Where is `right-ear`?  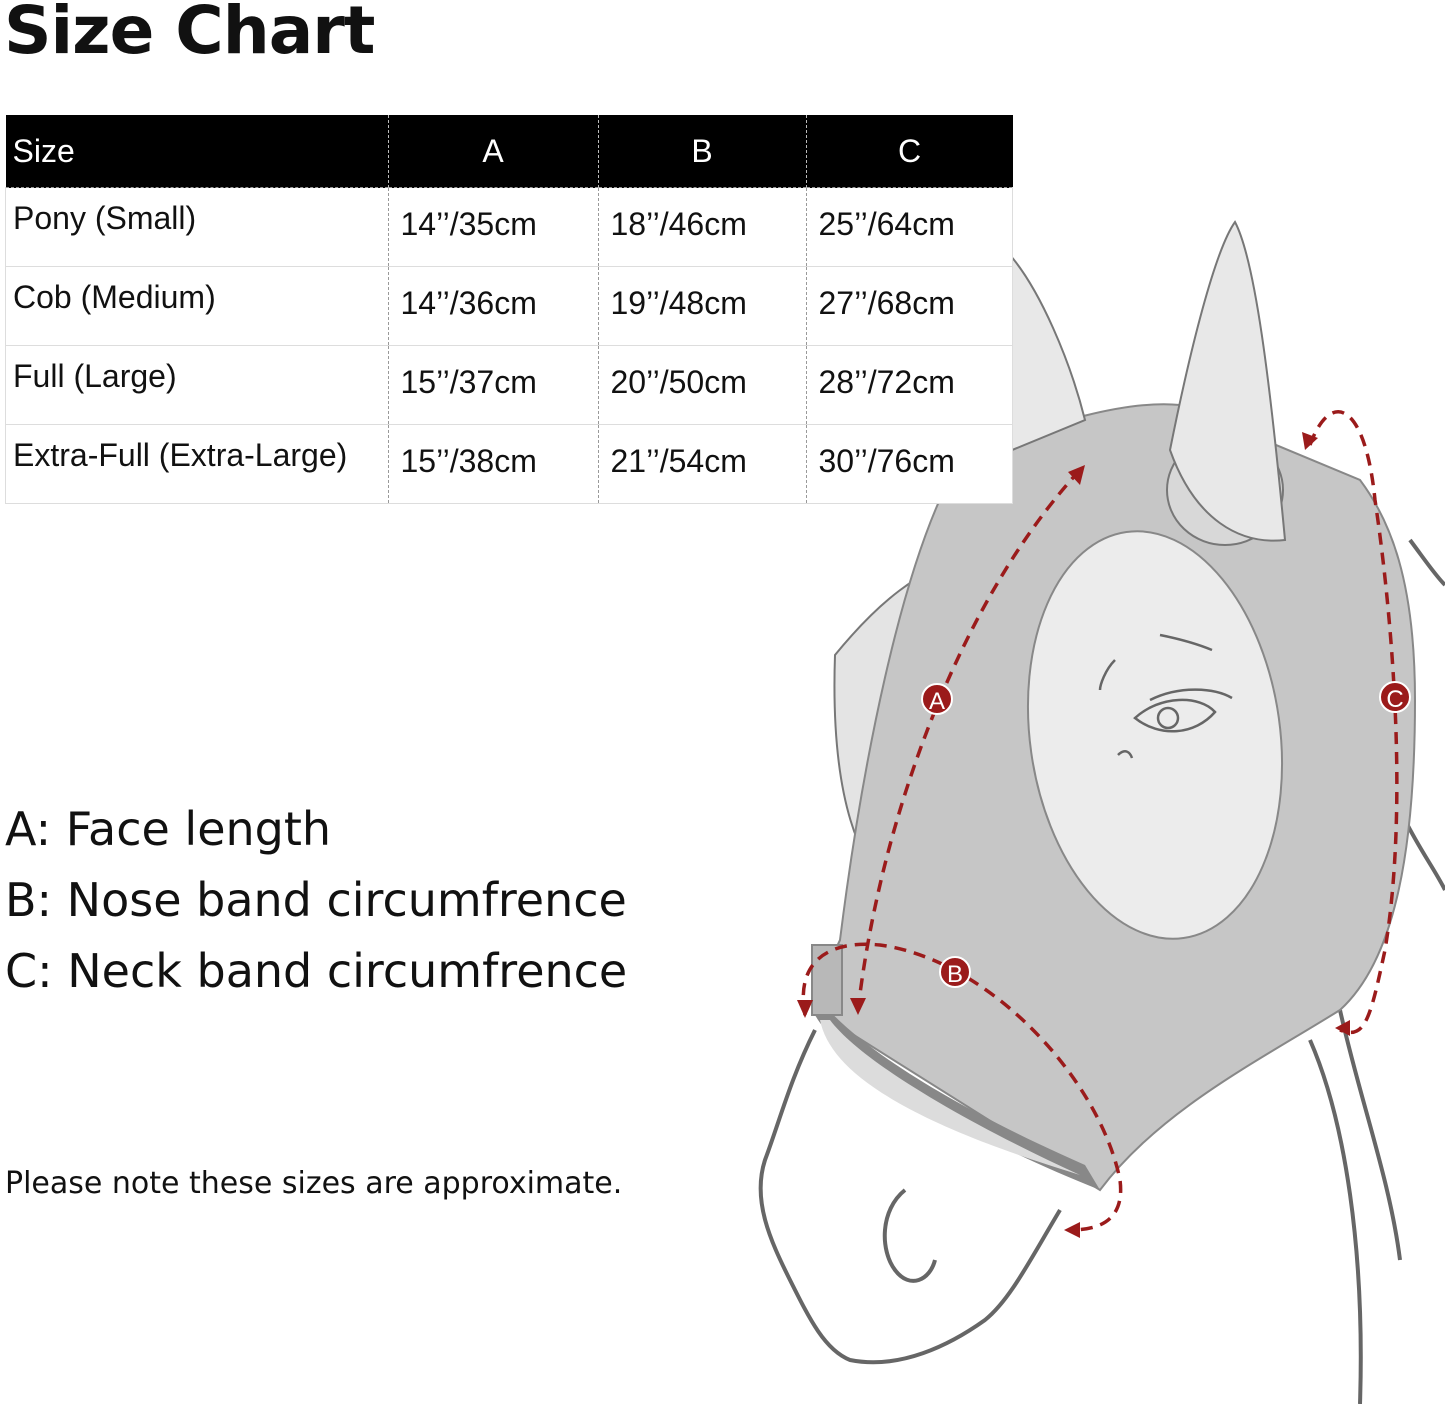 right-ear is located at coordinates (1227, 381).